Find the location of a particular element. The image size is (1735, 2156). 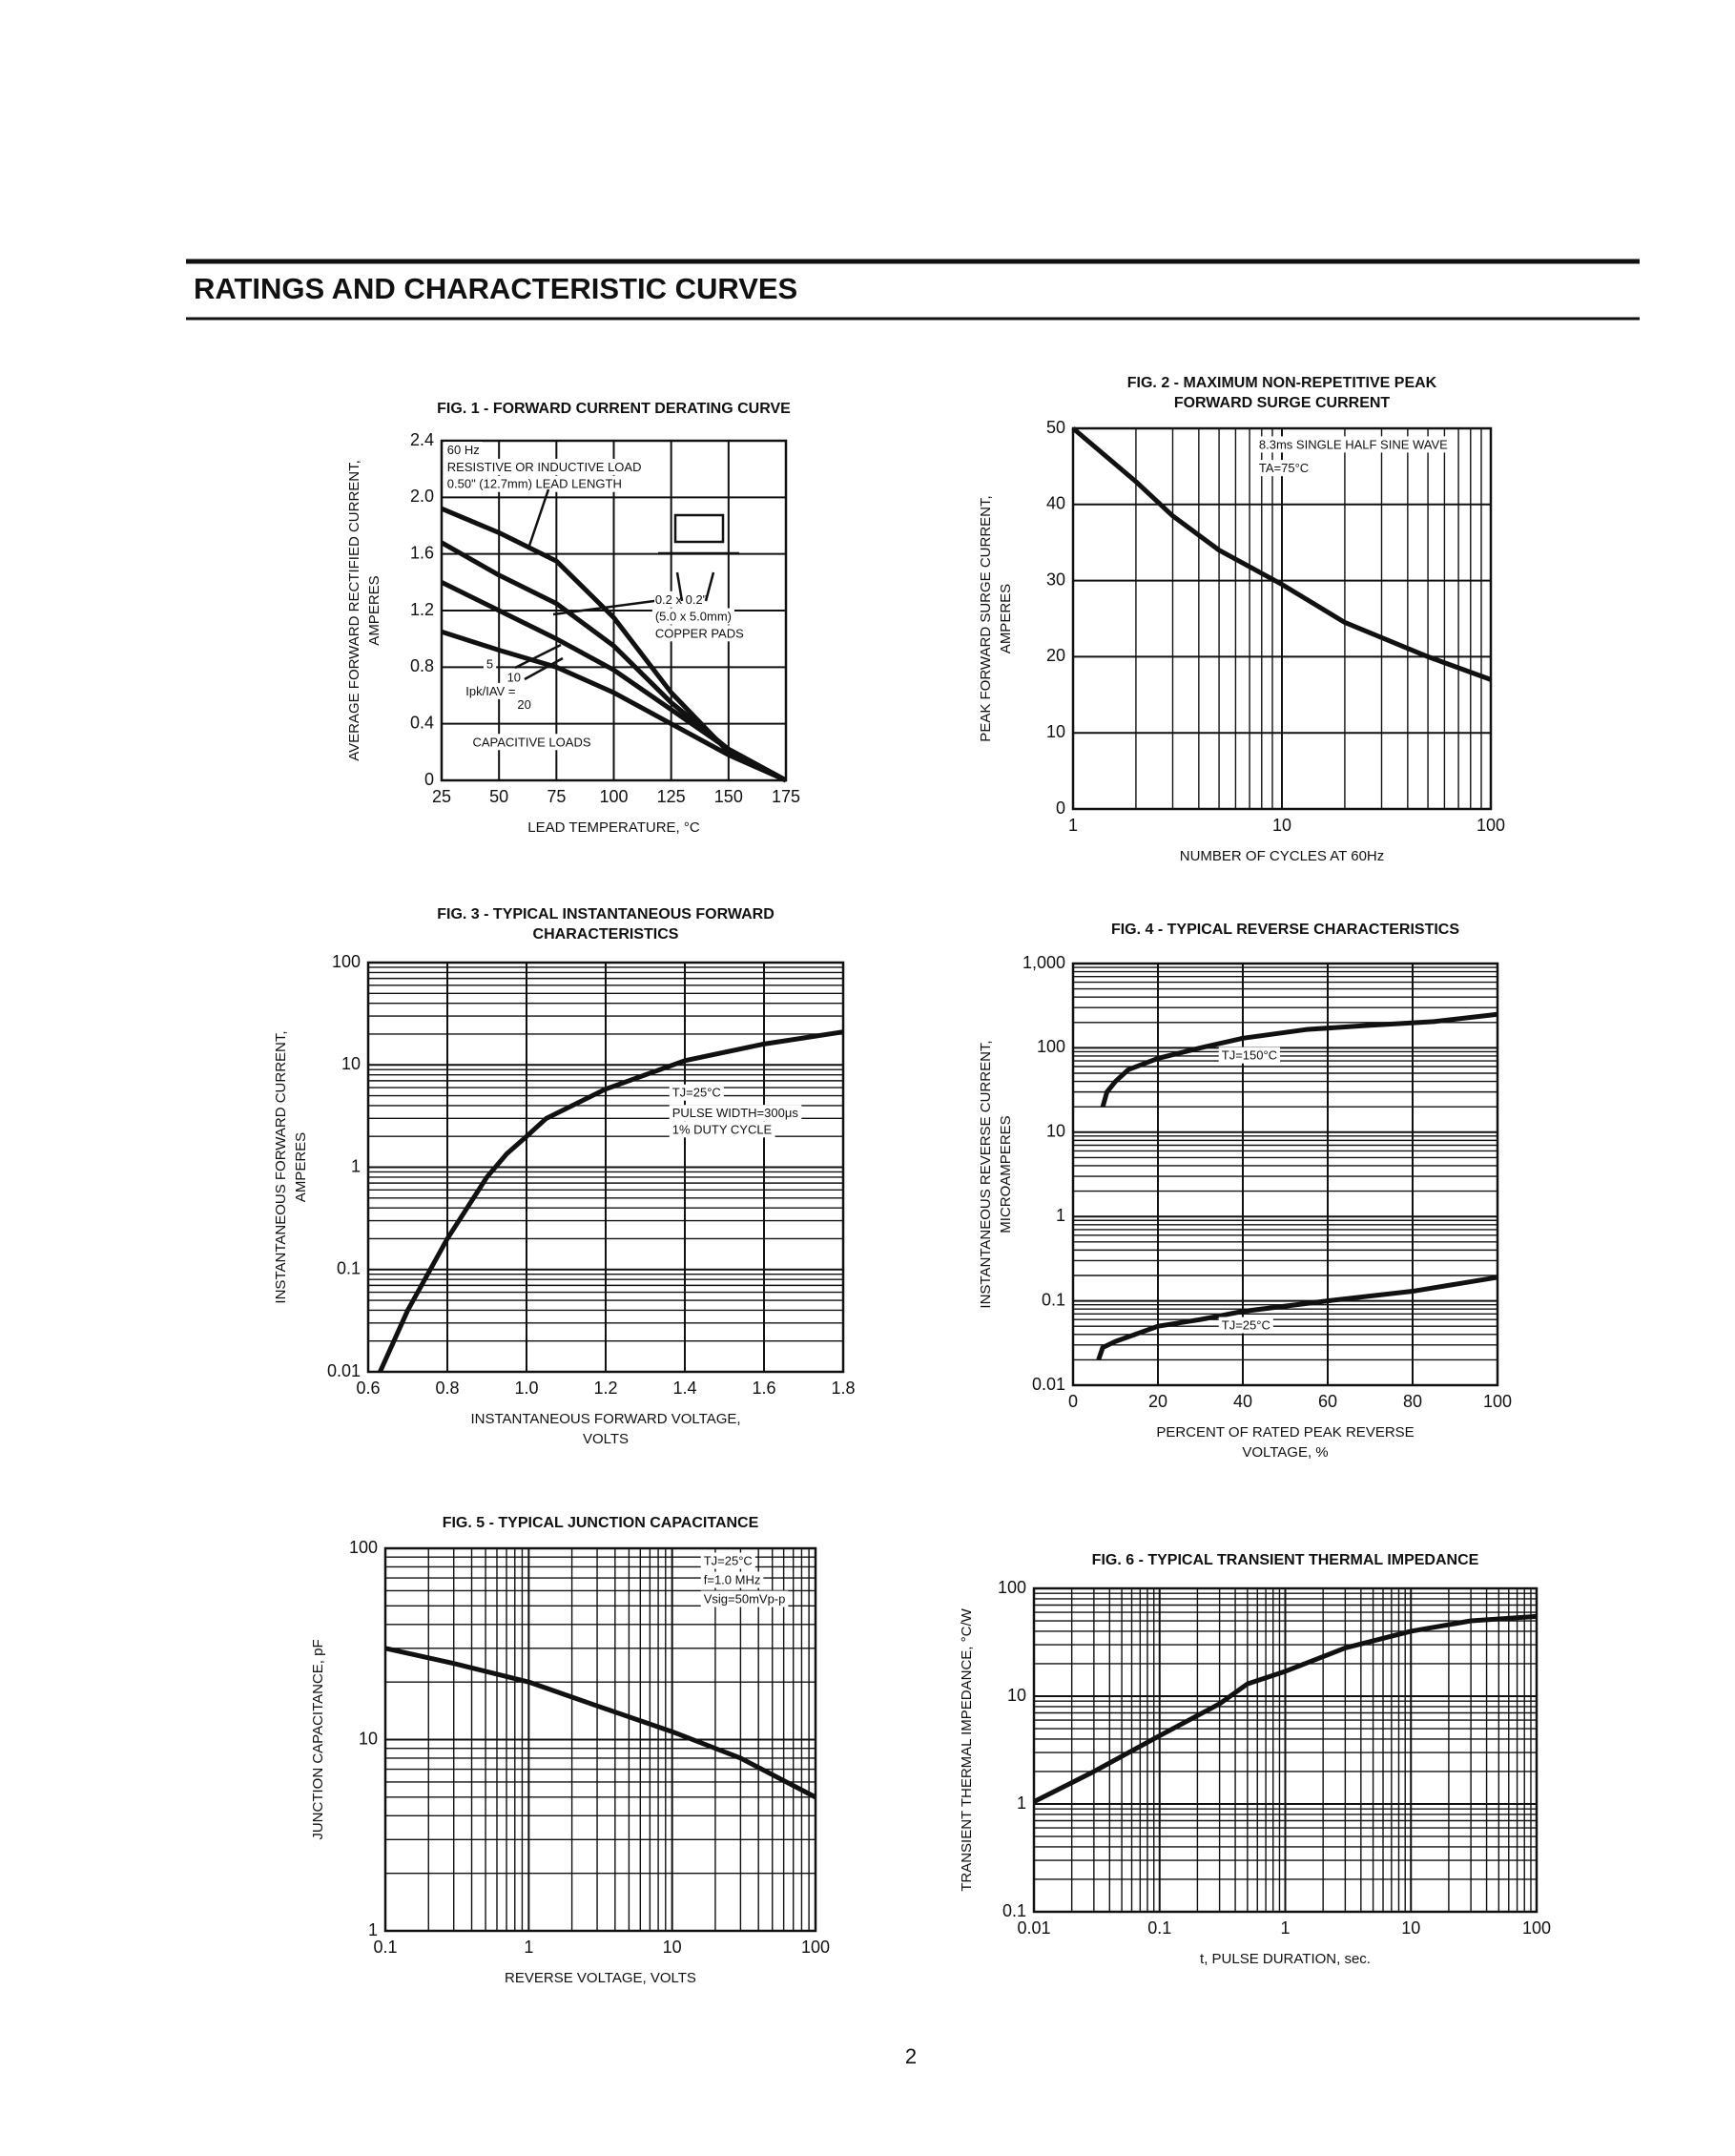

x-tick-label: 125 is located at coordinates (671, 796).